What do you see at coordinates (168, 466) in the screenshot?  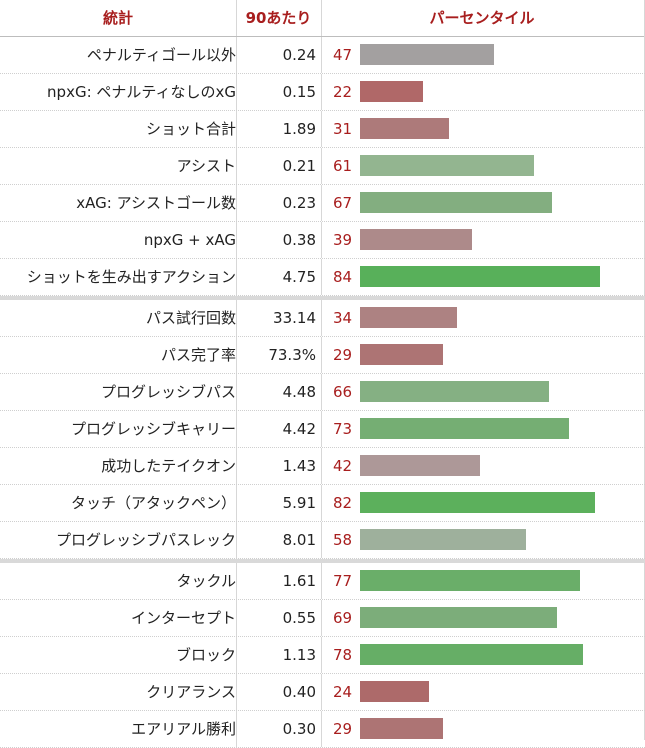 I see `stat-label: 成功したテイクオン` at bounding box center [168, 466].